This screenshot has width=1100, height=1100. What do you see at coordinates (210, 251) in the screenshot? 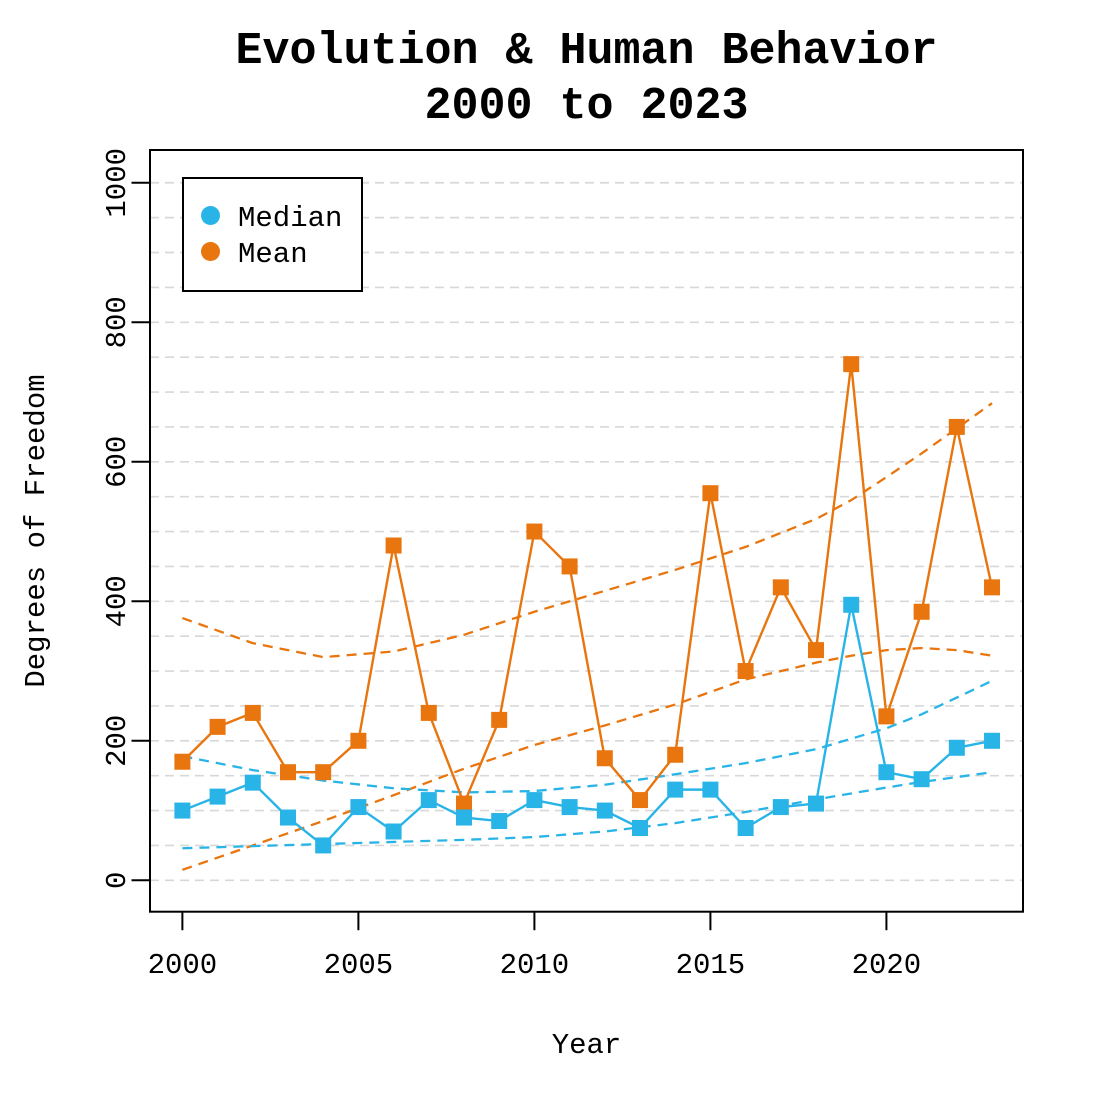
I see `legend-swatch-mean-icon` at bounding box center [210, 251].